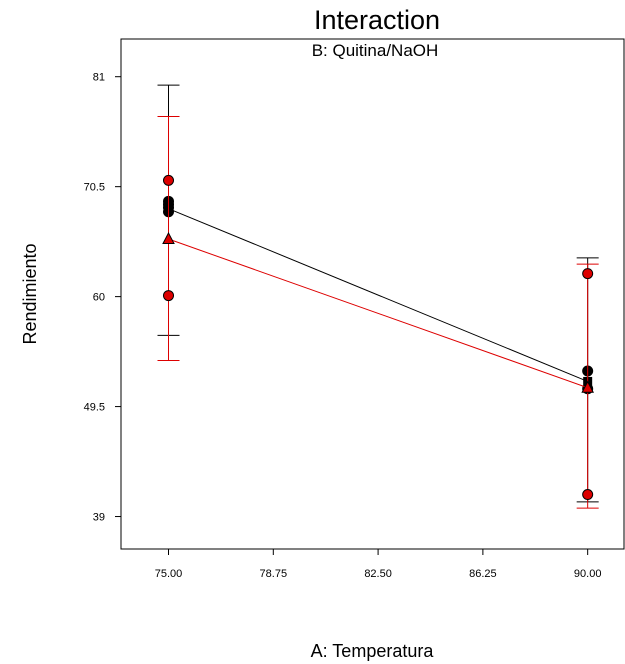  Describe the element at coordinates (169, 574) in the screenshot. I see `x-tick-label: 75.00` at that location.